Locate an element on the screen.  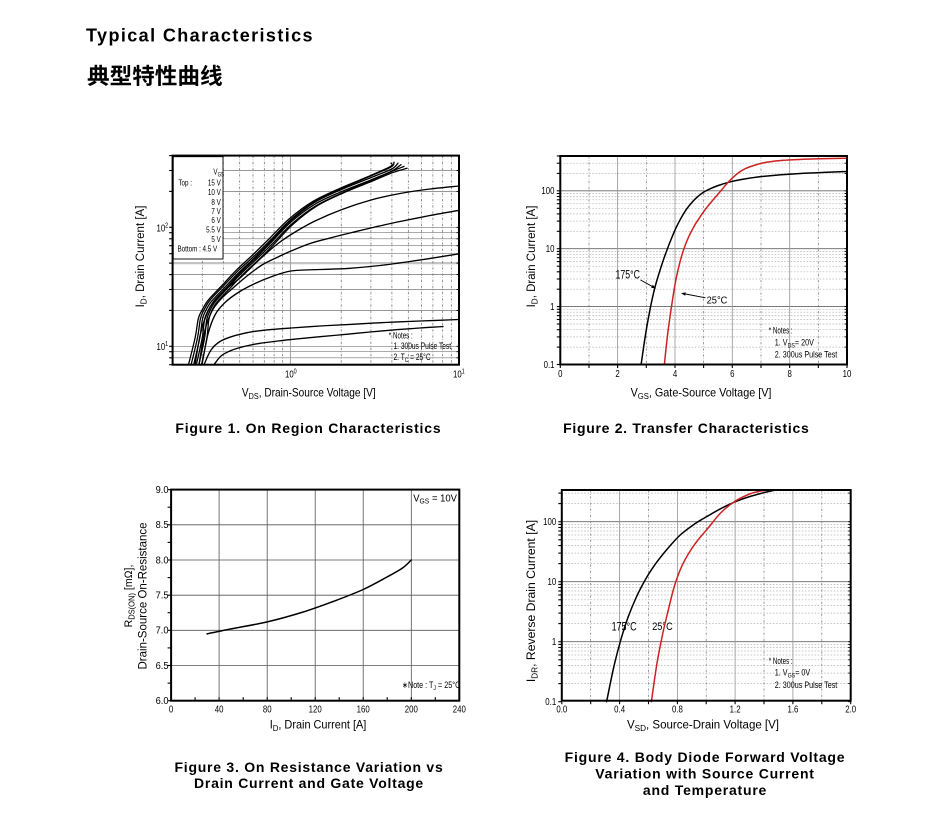
svg-text: VSD​, Source-Drain Voltage [V] is located at coordinates (703, 727).